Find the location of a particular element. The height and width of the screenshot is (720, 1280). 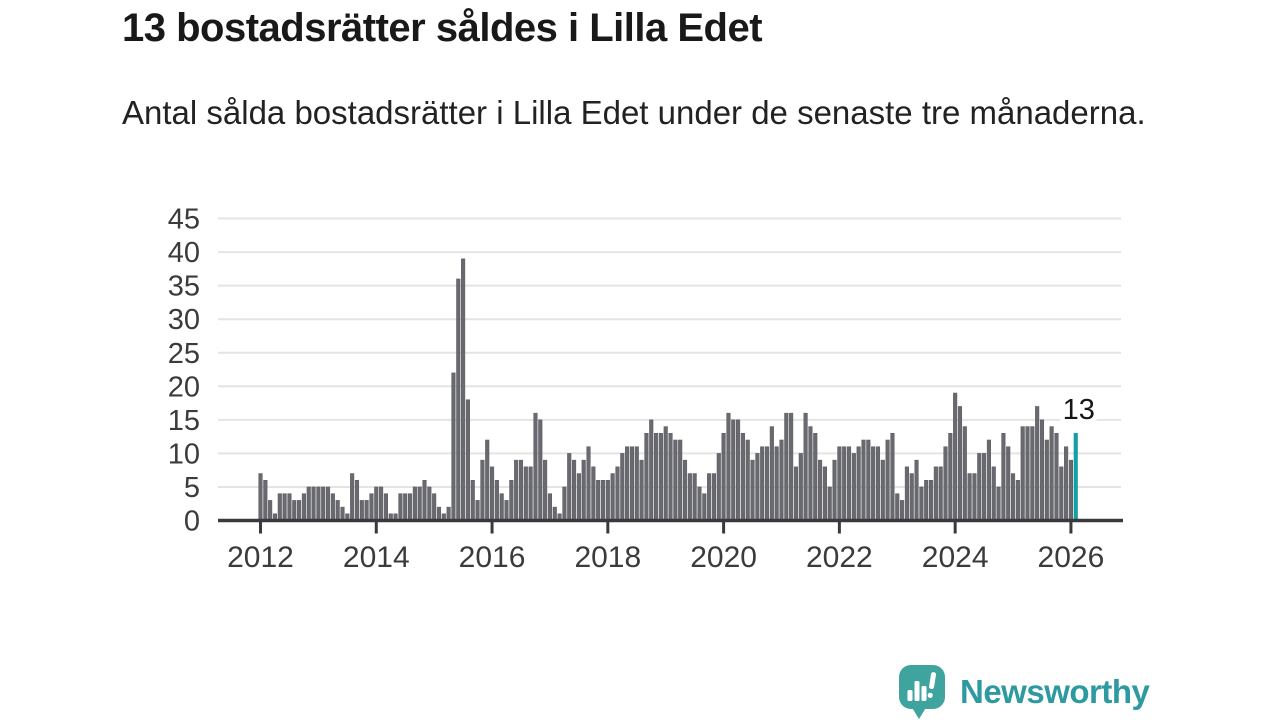

y-axis-label: 30 is located at coordinates (184, 320).